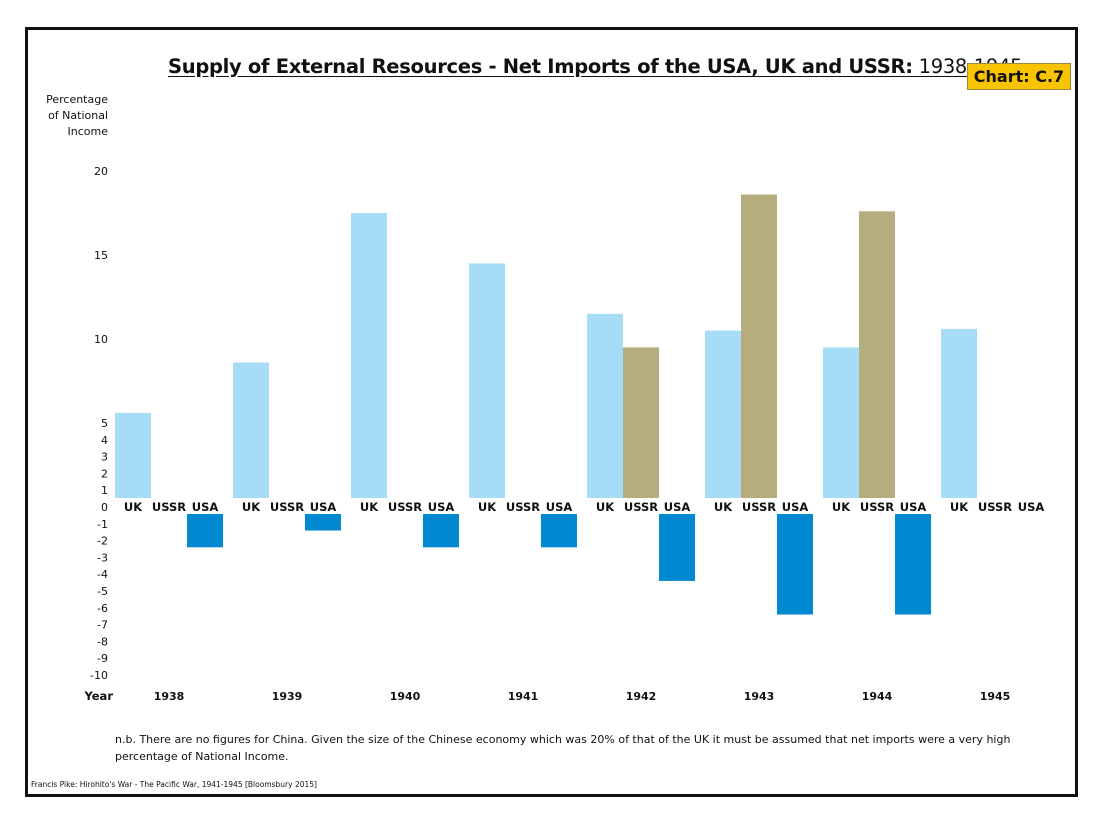  Describe the element at coordinates (641, 696) in the screenshot. I see `x-tick-label: 1942` at that location.